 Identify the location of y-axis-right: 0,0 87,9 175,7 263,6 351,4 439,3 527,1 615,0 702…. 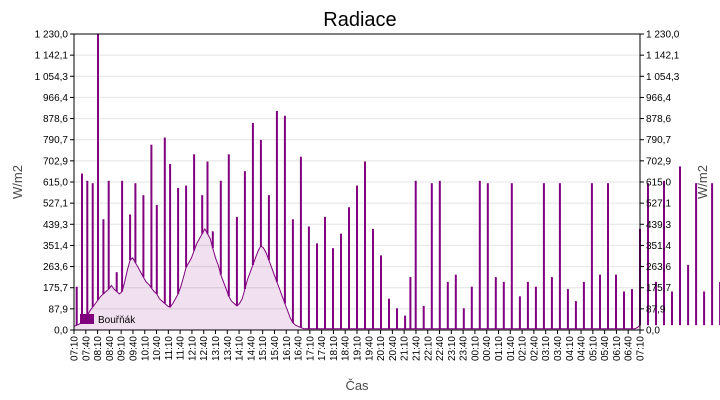
(660, 183).